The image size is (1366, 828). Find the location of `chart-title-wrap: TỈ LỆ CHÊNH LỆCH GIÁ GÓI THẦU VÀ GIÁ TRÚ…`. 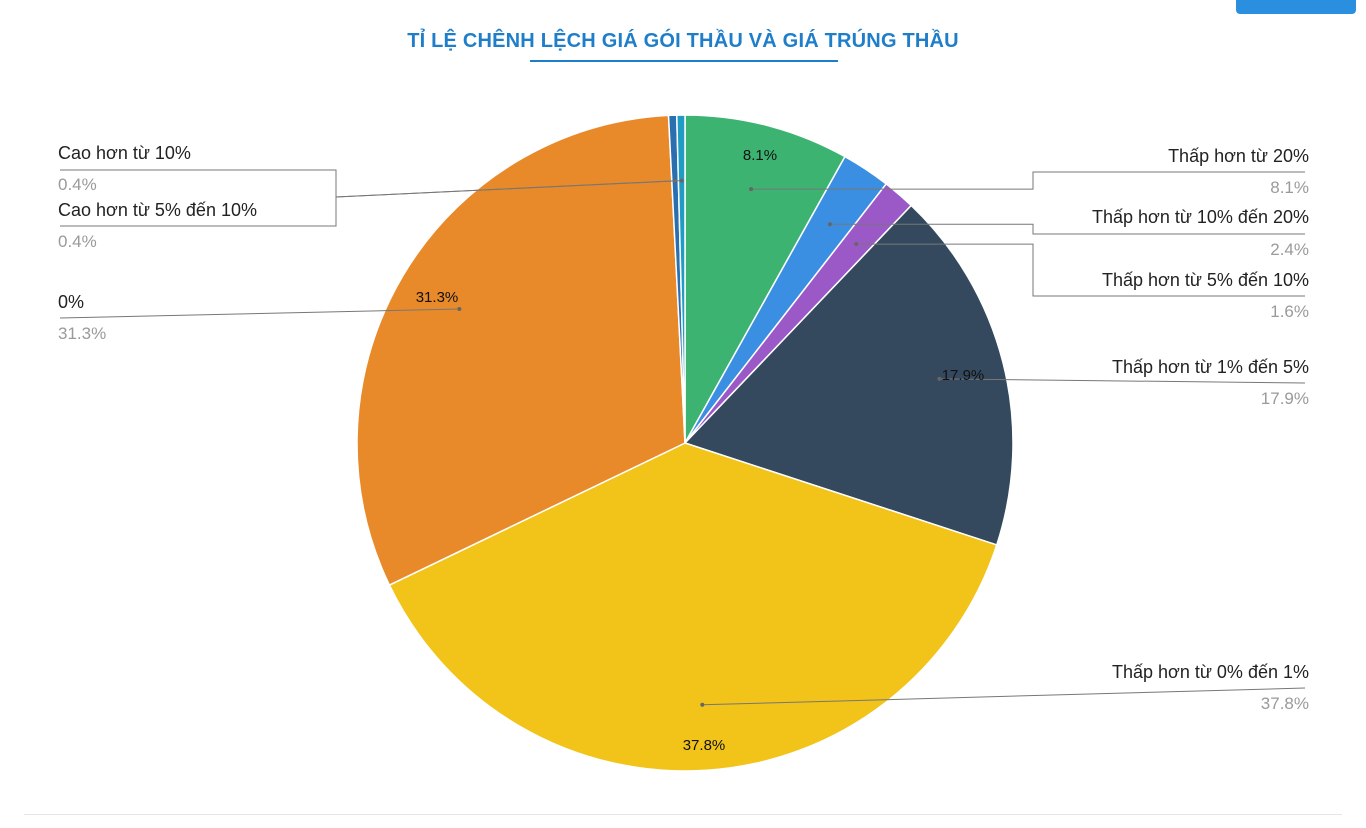

chart-title-wrap: TỈ LỆ CHÊNH LỆCH GIÁ GÓI THẦU VÀ GIÁ TRÚ… is located at coordinates (683, 41).